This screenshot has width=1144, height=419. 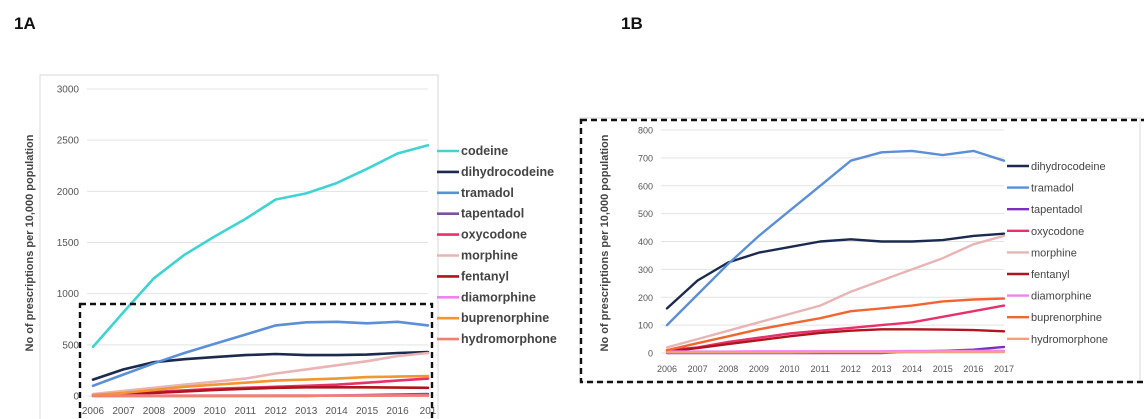 What do you see at coordinates (68, 141) in the screenshot?
I see `y-tick-label: 2500` at bounding box center [68, 141].